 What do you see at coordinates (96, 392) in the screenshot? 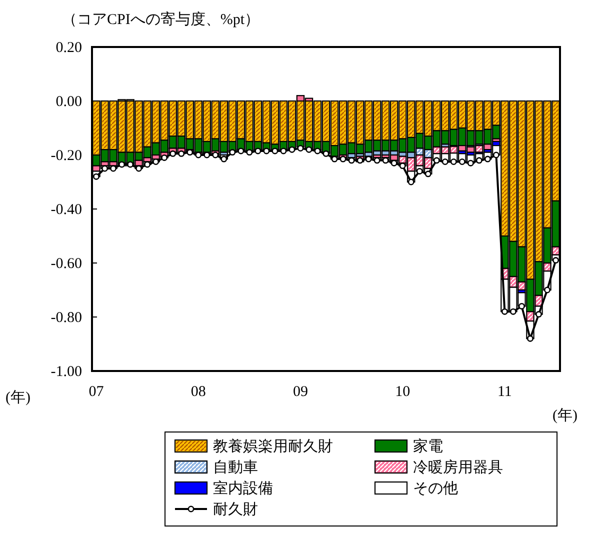
I see `x-tick-label: 07` at bounding box center [96, 392].